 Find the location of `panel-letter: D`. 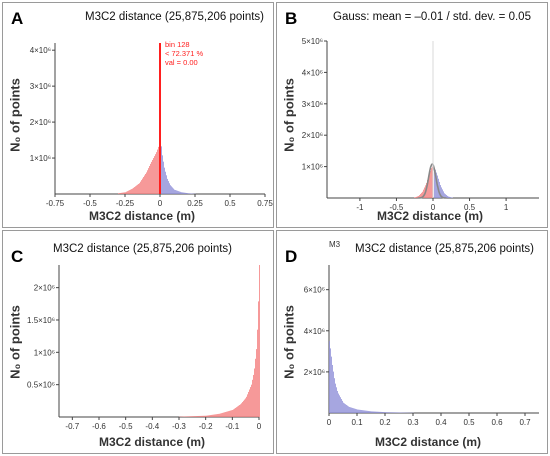

panel-letter: D is located at coordinates (291, 256).